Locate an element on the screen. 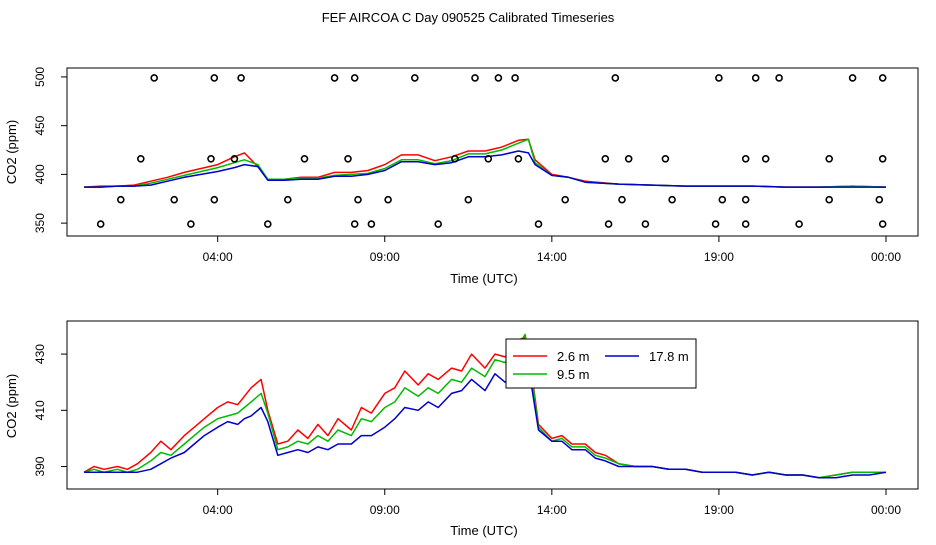 The width and height of the screenshot is (936, 545). bot-x-tick-label-00-00: 00:00 is located at coordinates (886, 510).